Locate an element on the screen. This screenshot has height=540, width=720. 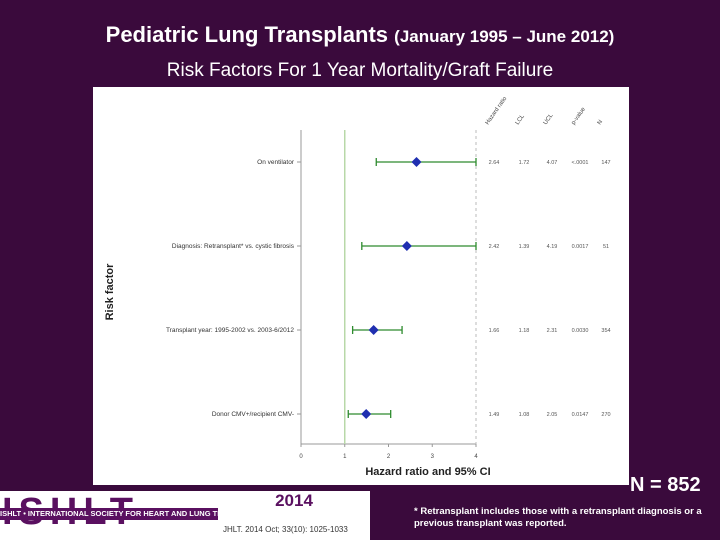
x-tick-label: 2 is located at coordinates (389, 457).